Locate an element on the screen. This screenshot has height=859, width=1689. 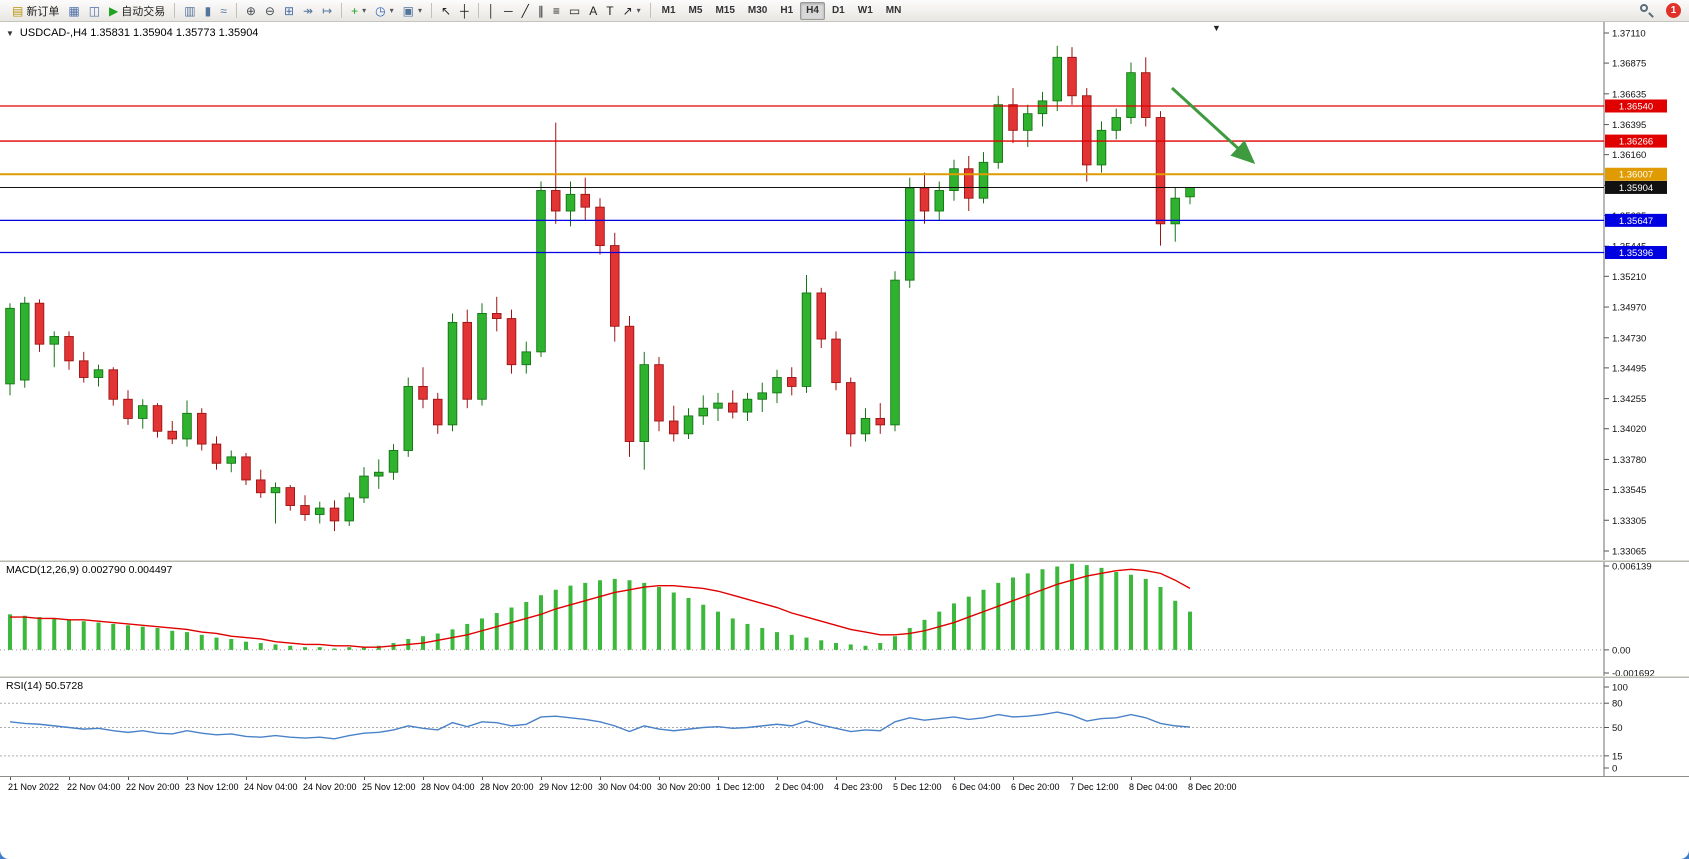
rsi-canvas: 100 80 50 15 0 is located at coordinates (844, 727).